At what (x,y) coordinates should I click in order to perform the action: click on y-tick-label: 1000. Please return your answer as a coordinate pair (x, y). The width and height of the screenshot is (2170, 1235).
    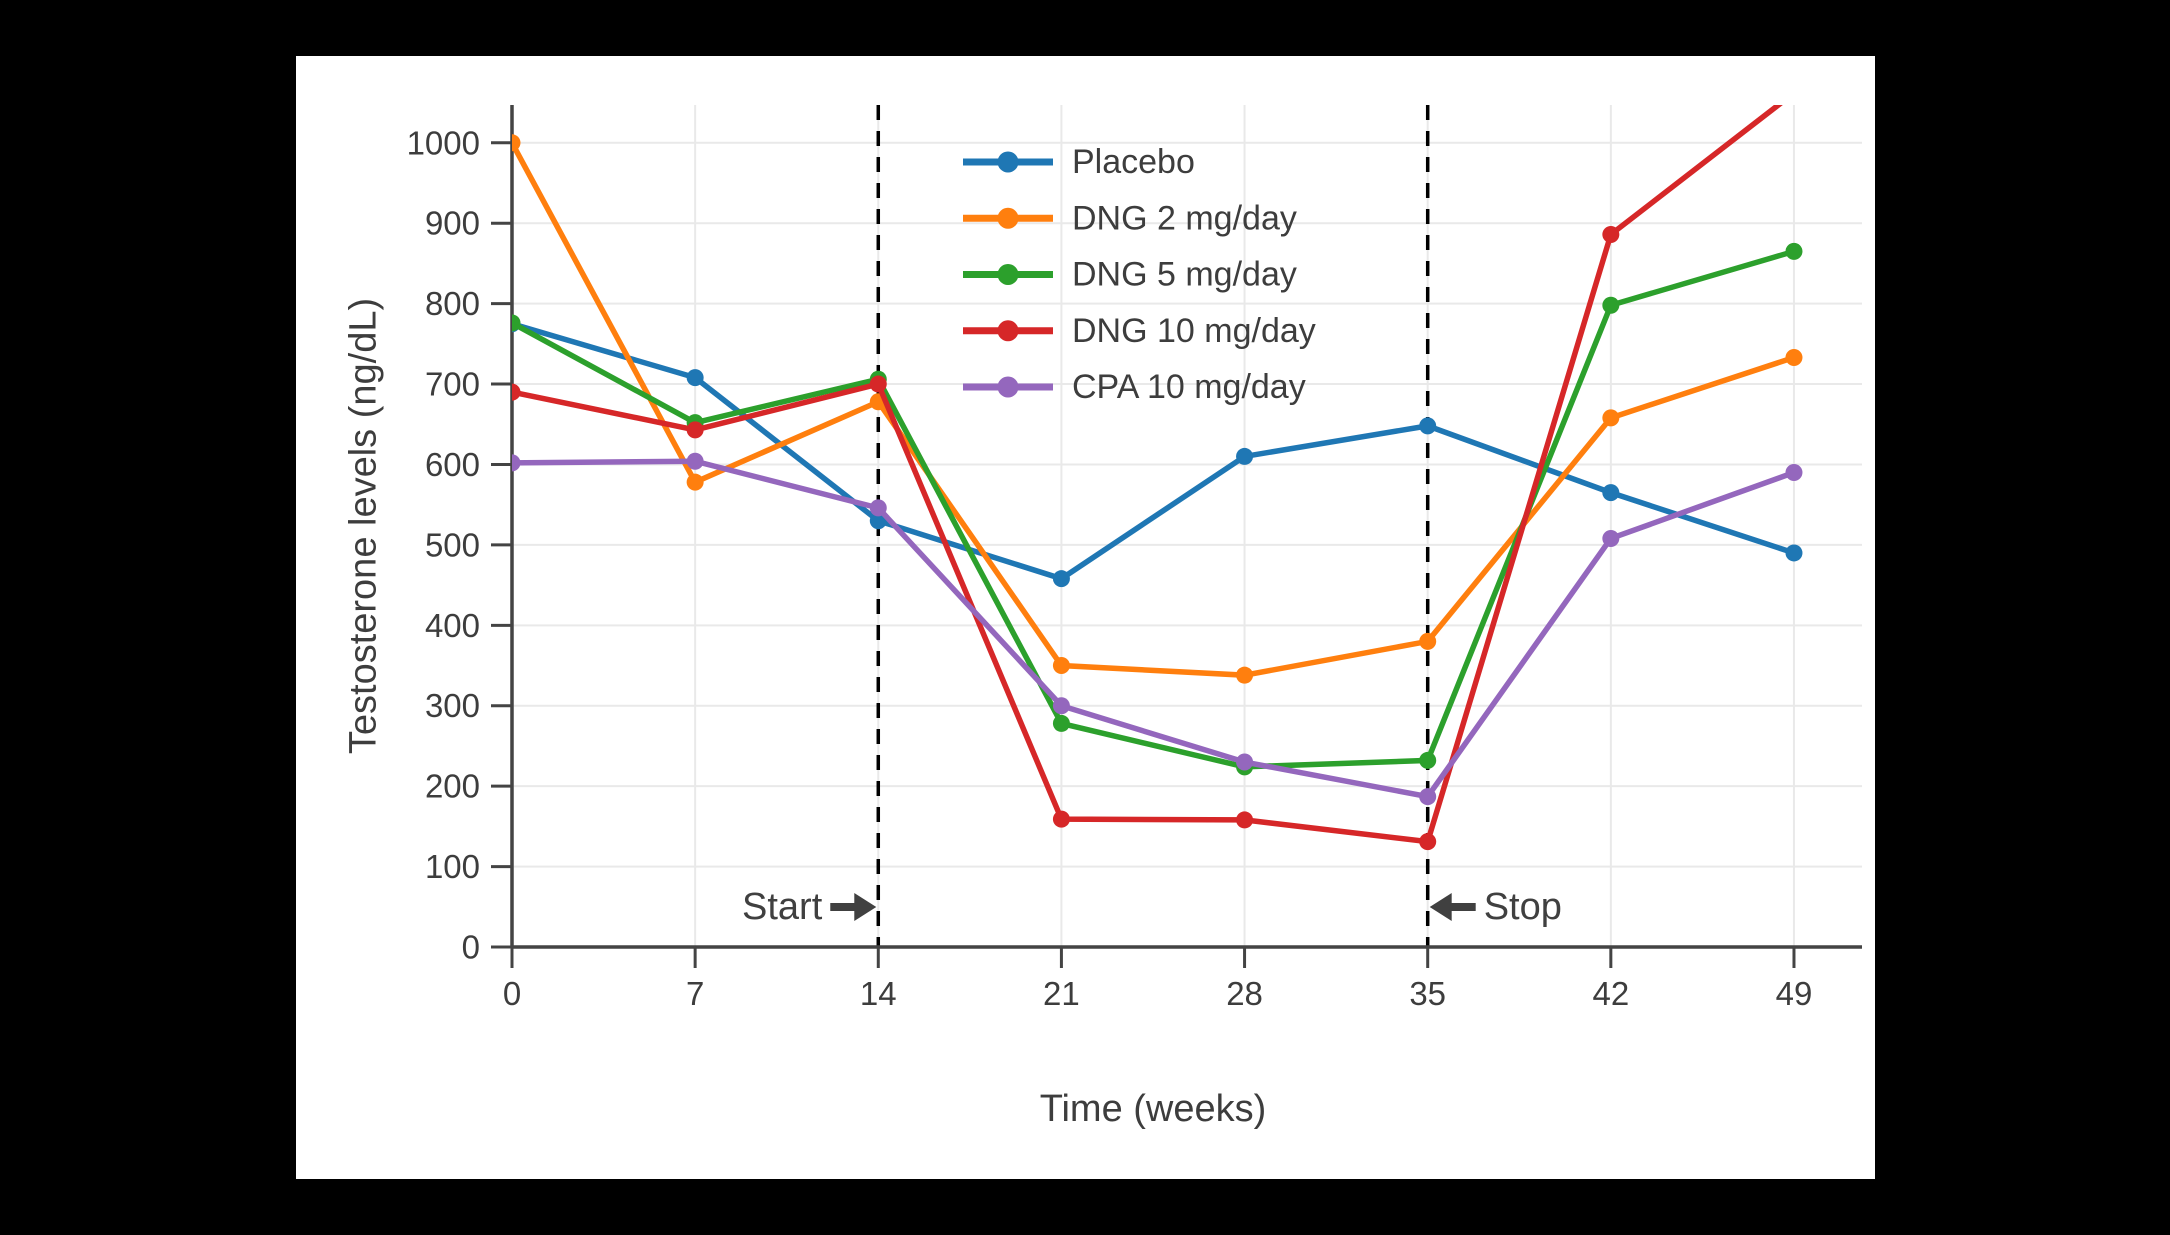
    Looking at the image, I should click on (443, 142).